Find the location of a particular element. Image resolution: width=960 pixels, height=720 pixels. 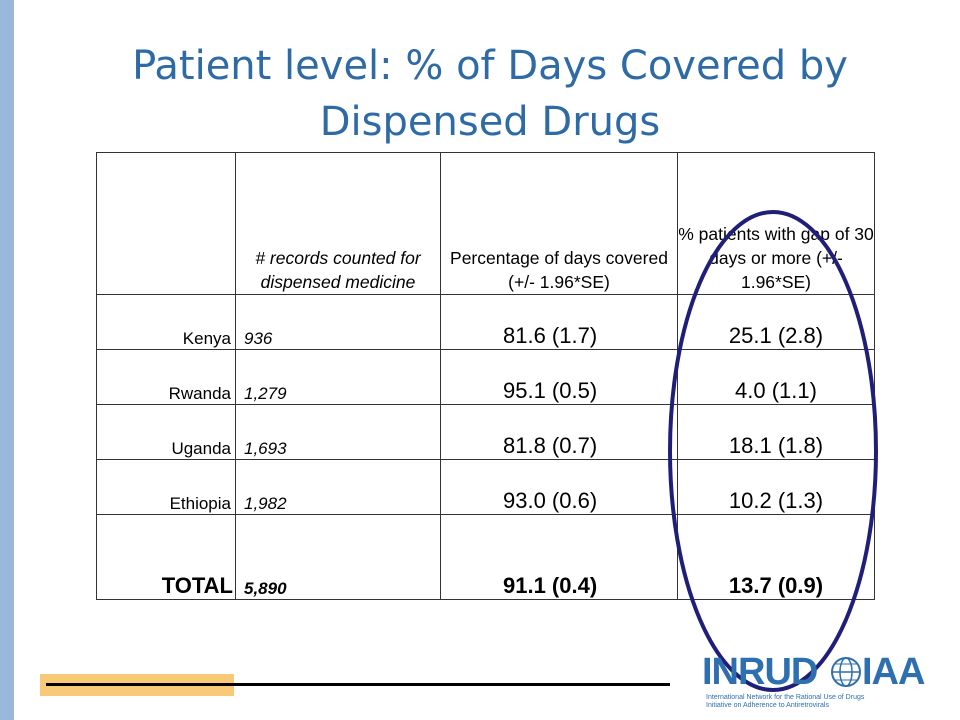

cell-records: 1,693 is located at coordinates (338, 432).